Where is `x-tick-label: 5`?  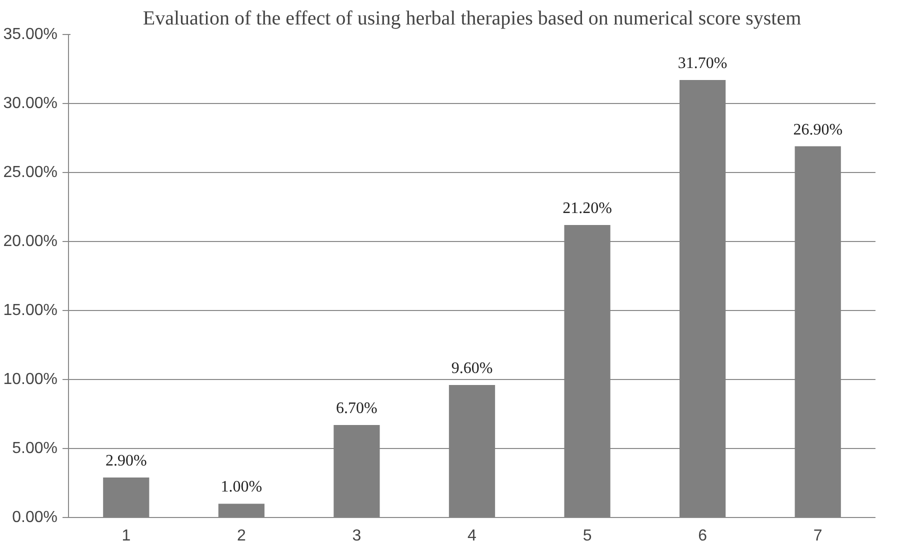
x-tick-label: 5 is located at coordinates (587, 536).